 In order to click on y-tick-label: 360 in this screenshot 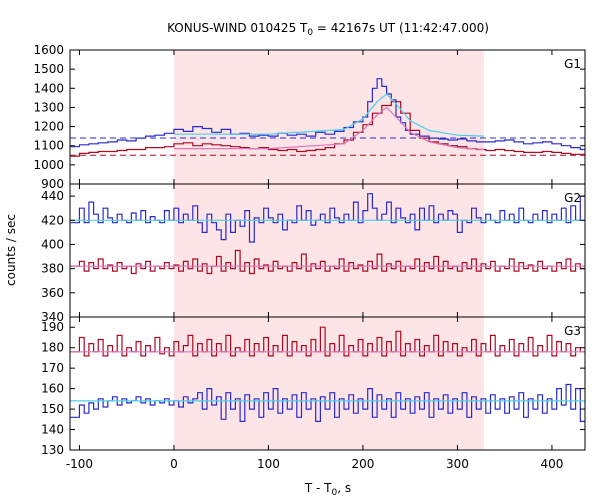, I will do `click(52, 293)`.